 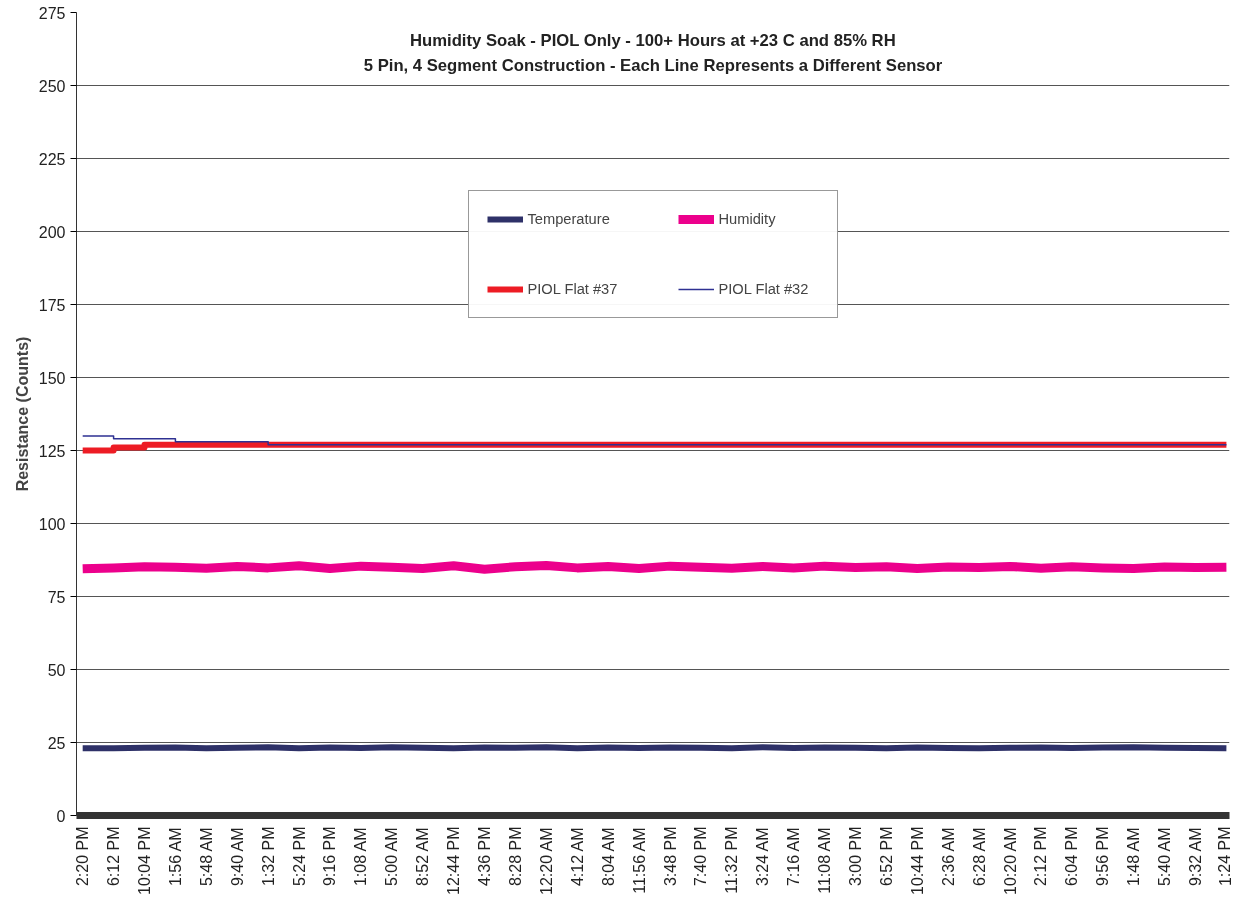 I want to click on x-tick-label: 8:28 PM, so click(x=515, y=856).